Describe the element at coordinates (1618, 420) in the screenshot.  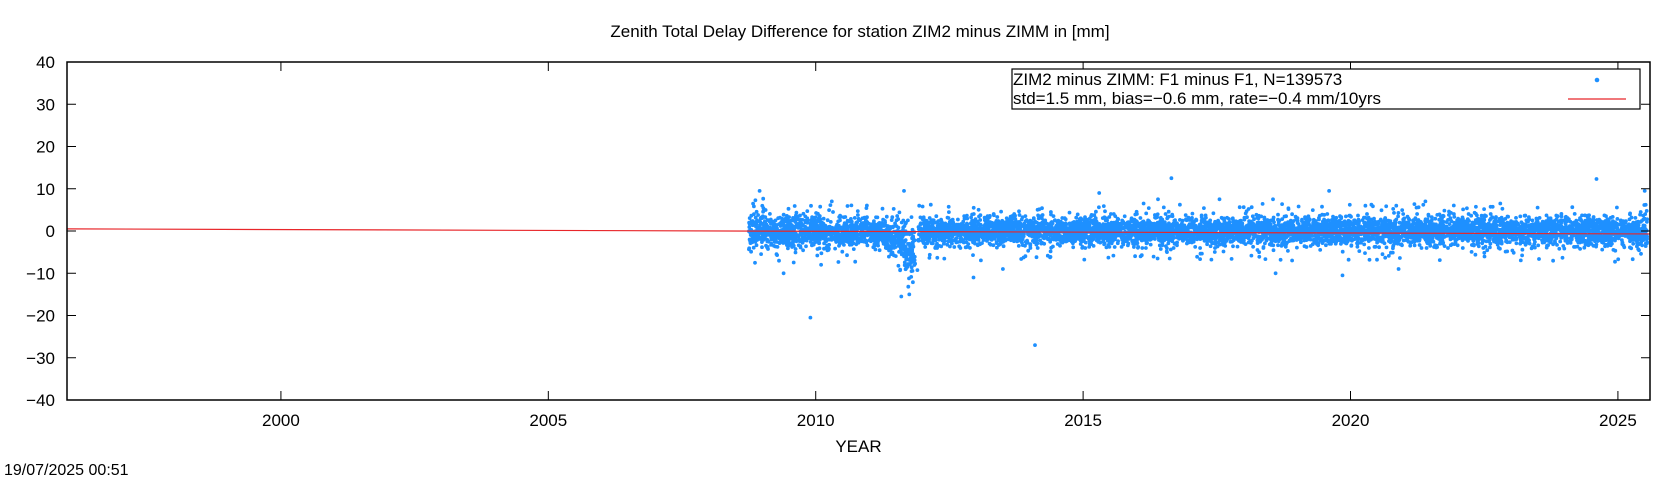
I see `x-tick-label: 2025` at that location.